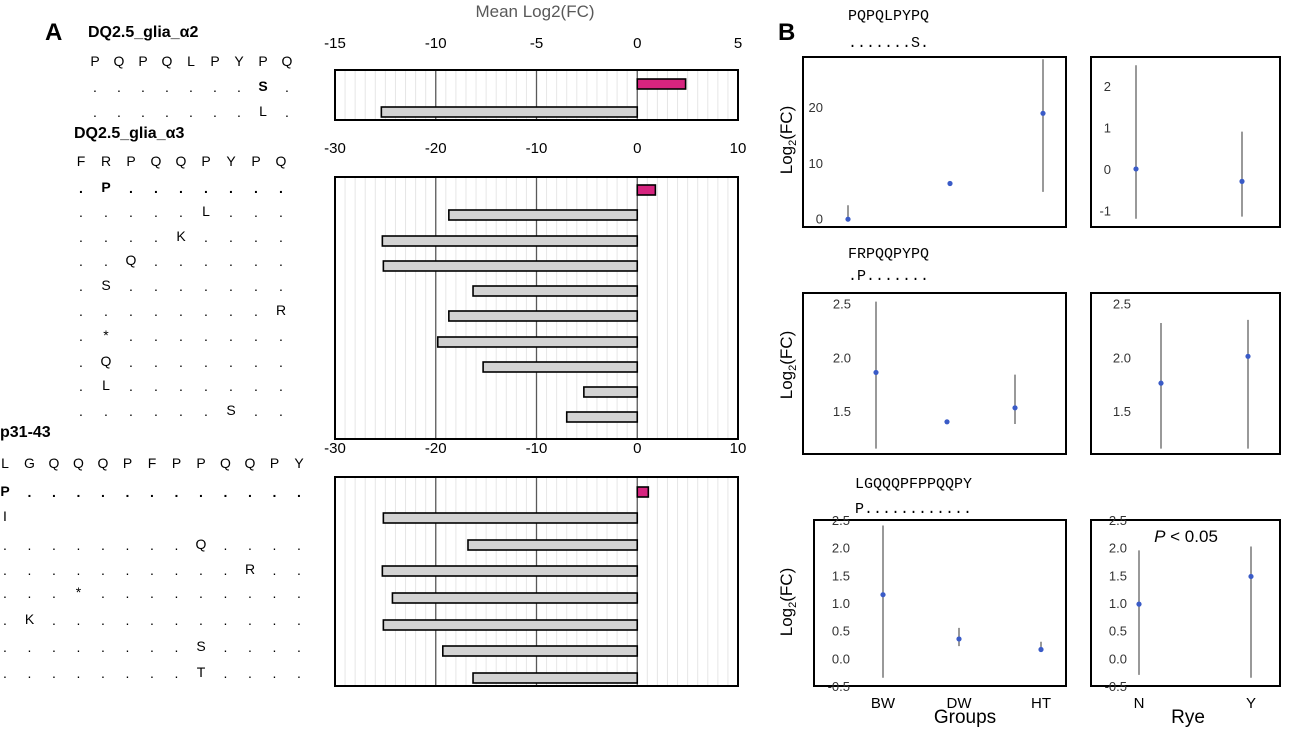  Describe the element at coordinates (205, 161) in the screenshot. I see `alpha3-seq-residue: P` at that location.